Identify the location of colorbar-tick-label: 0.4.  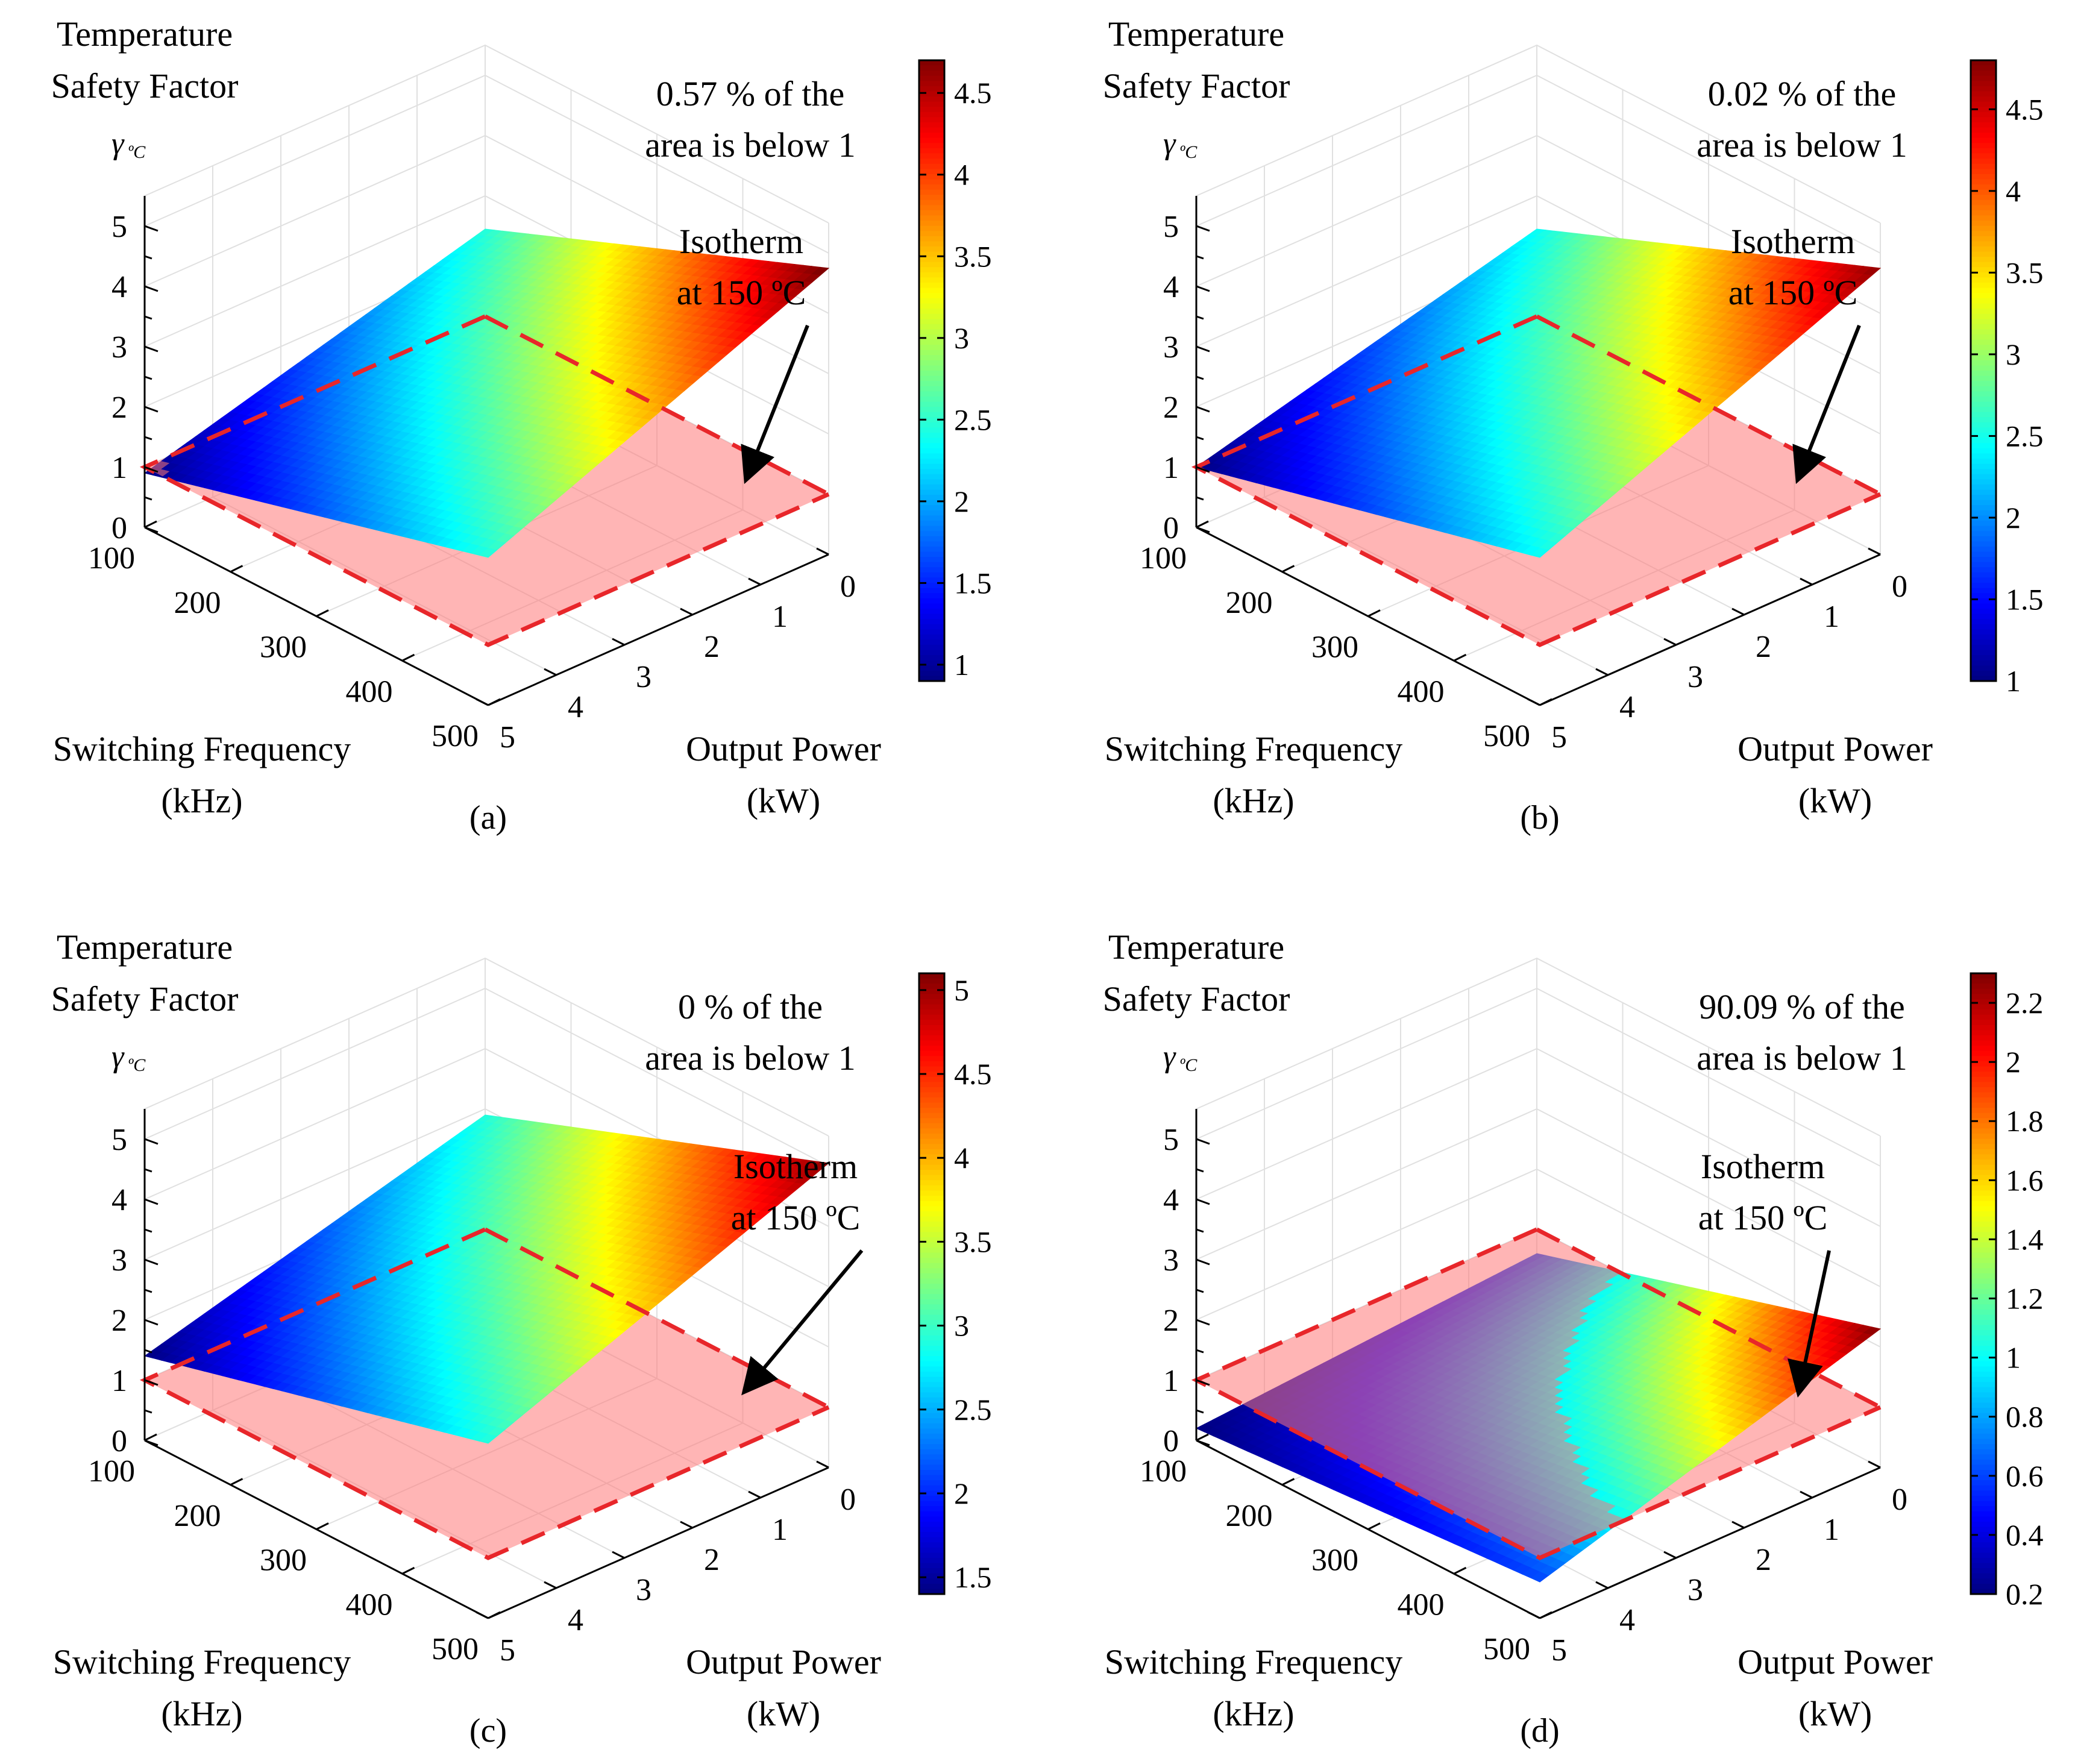
(2025, 1535).